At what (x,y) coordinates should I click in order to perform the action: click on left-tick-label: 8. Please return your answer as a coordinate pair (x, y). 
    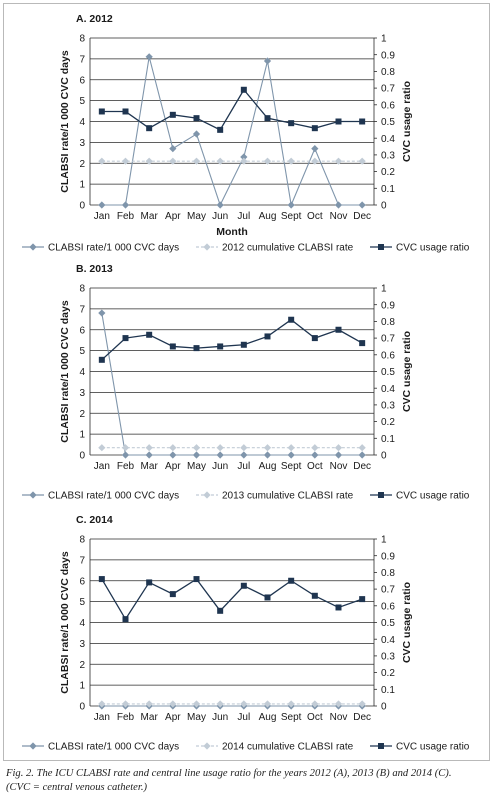
    Looking at the image, I should click on (82, 39).